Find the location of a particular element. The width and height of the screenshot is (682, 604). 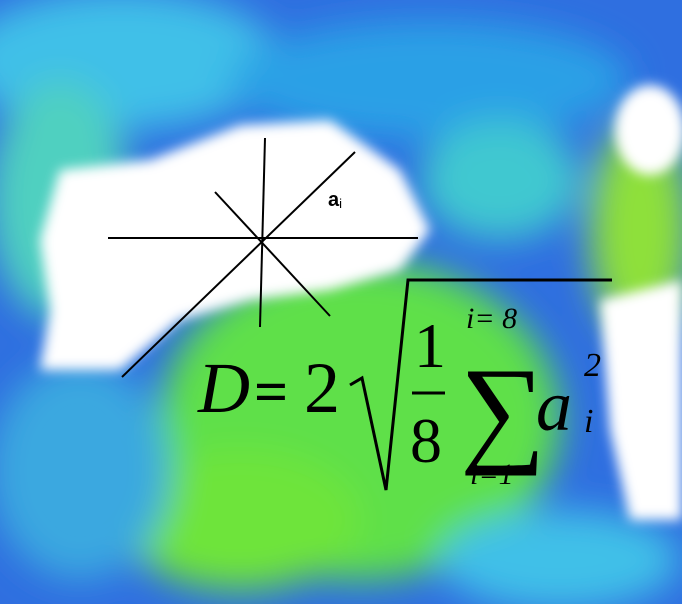

sum-upper: i= 8 is located at coordinates (491, 318).